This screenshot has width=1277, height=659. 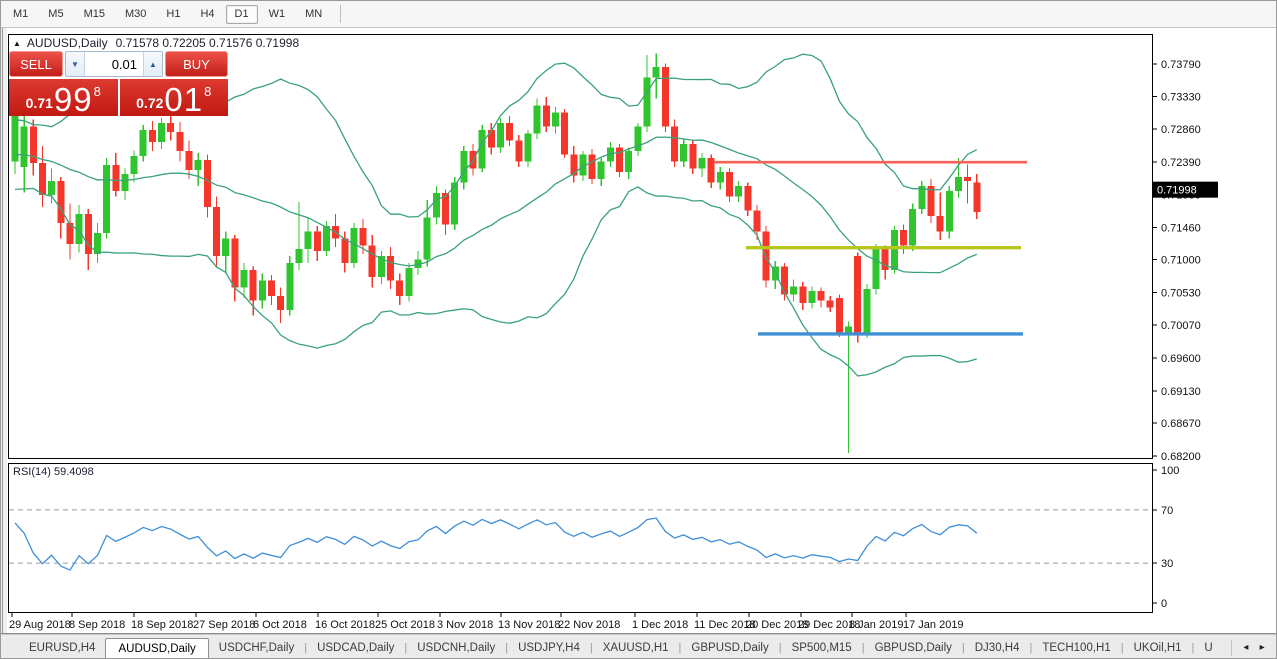 I want to click on chart-ohlc-values: 0.71578 0.72205 0.71576 0.71998, so click(x=207, y=43).